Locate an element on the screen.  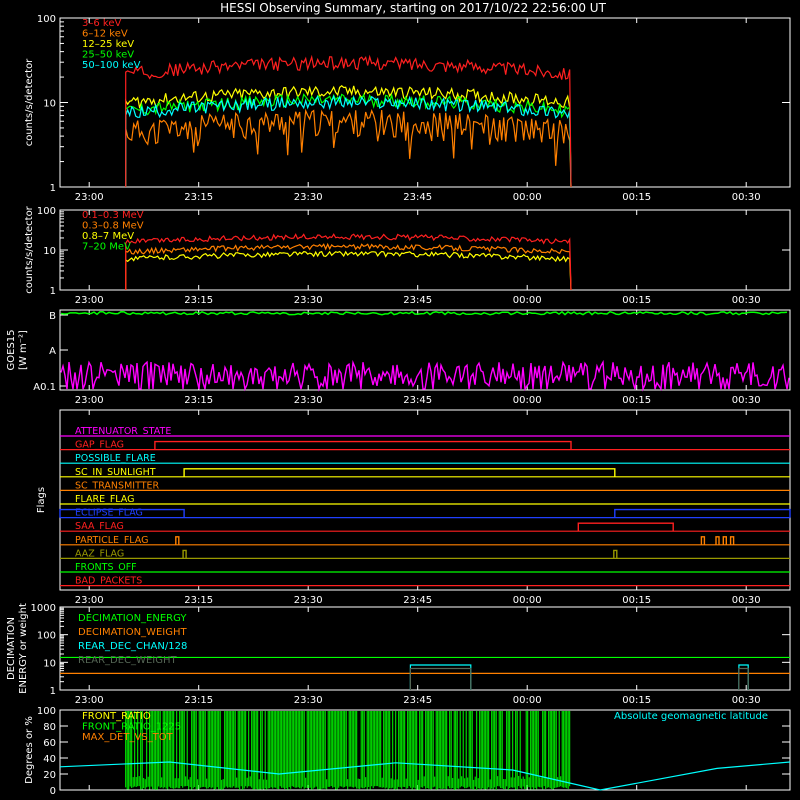
y-tick-label: A0.1 is located at coordinates (44, 387).